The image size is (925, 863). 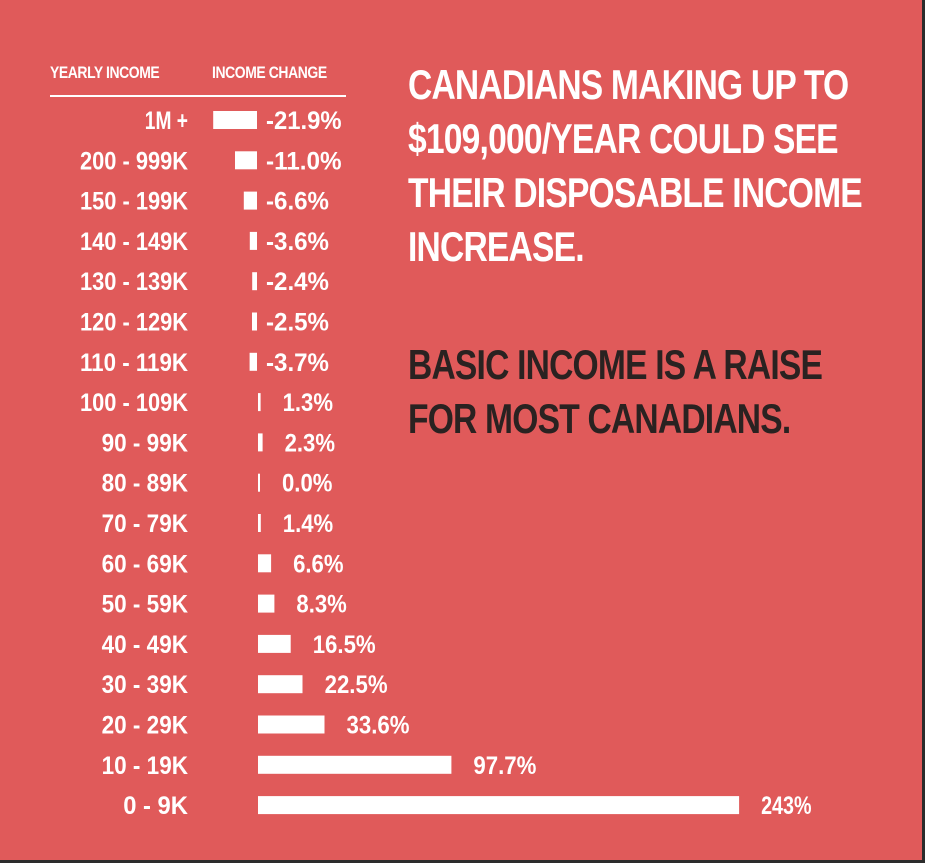 I want to click on bar-80-89k, so click(x=259, y=482).